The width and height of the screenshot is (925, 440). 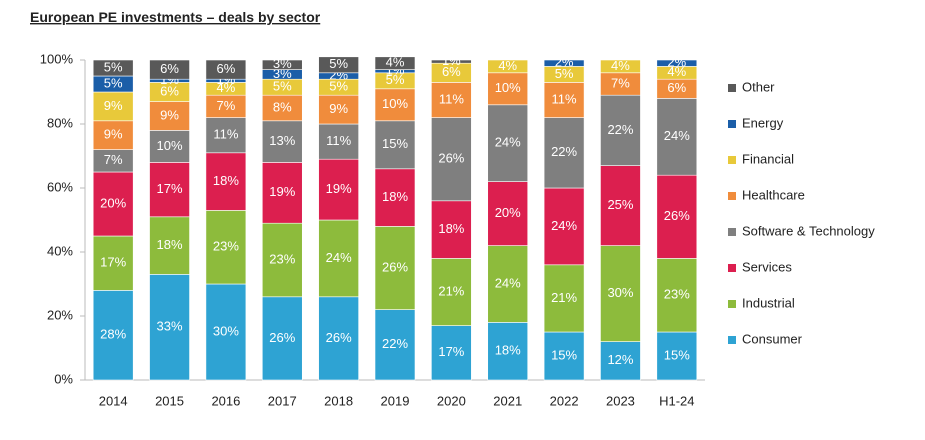 What do you see at coordinates (60, 122) in the screenshot?
I see `y-tick-label: 80%` at bounding box center [60, 122].